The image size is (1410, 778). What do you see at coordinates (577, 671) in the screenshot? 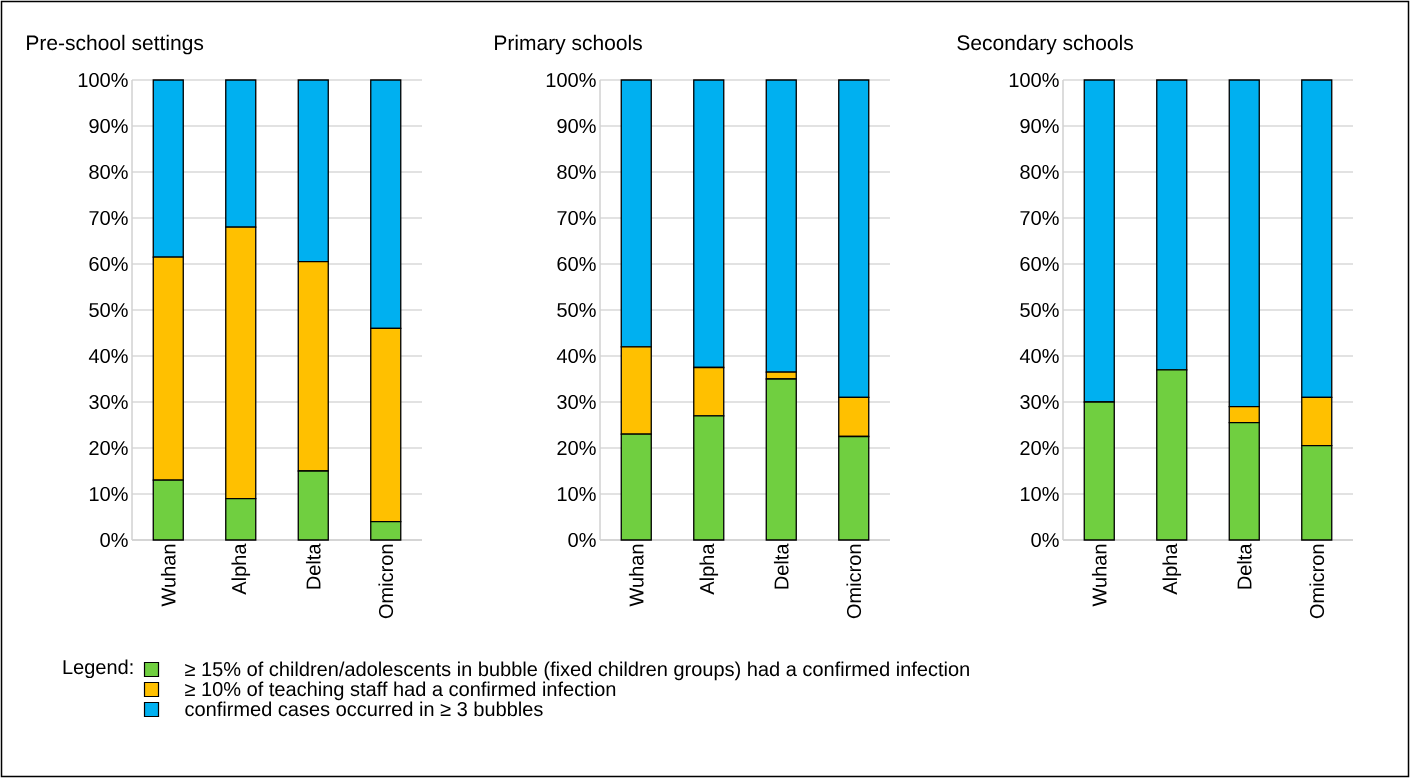
I see `legend-label: ≥ 15% of children/adolescents in bubble (fixed children groups) had a confirmed infection` at bounding box center [577, 671].